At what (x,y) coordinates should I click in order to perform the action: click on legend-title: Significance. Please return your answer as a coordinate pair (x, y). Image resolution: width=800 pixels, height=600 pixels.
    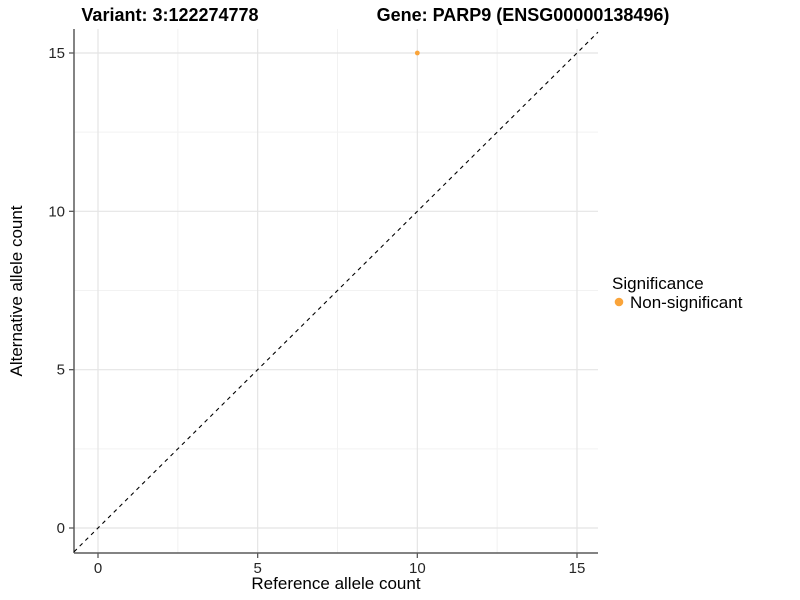
    Looking at the image, I should click on (658, 283).